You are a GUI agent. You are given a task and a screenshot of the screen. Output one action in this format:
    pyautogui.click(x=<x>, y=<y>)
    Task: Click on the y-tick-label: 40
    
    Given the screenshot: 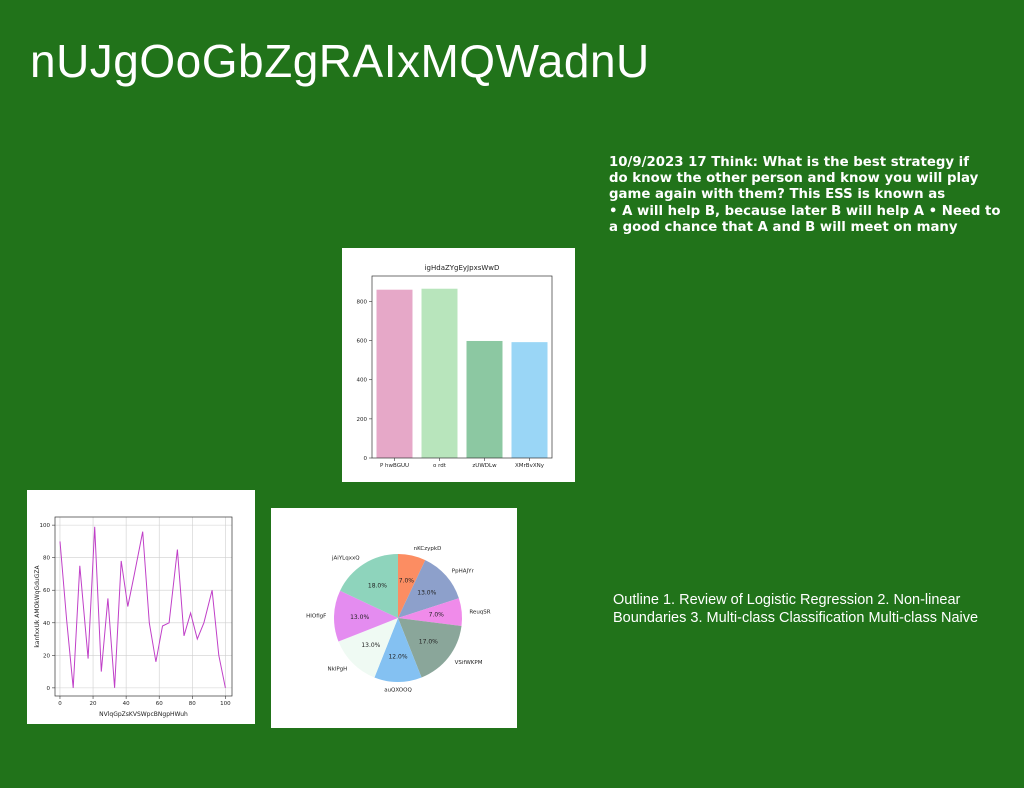 What is the action you would take?
    pyautogui.click(x=46, y=624)
    